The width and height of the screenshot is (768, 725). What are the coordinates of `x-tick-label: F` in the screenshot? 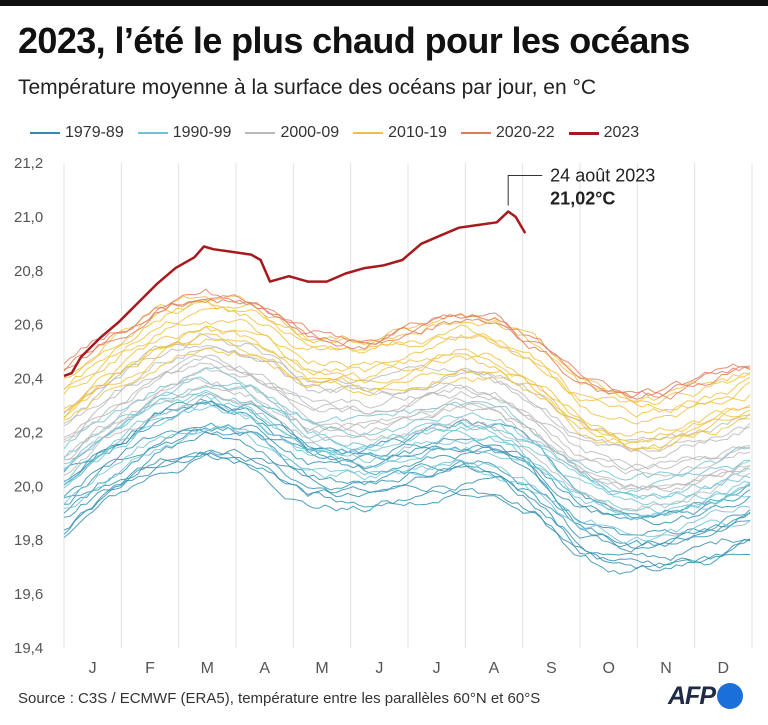 It's located at (150, 668).